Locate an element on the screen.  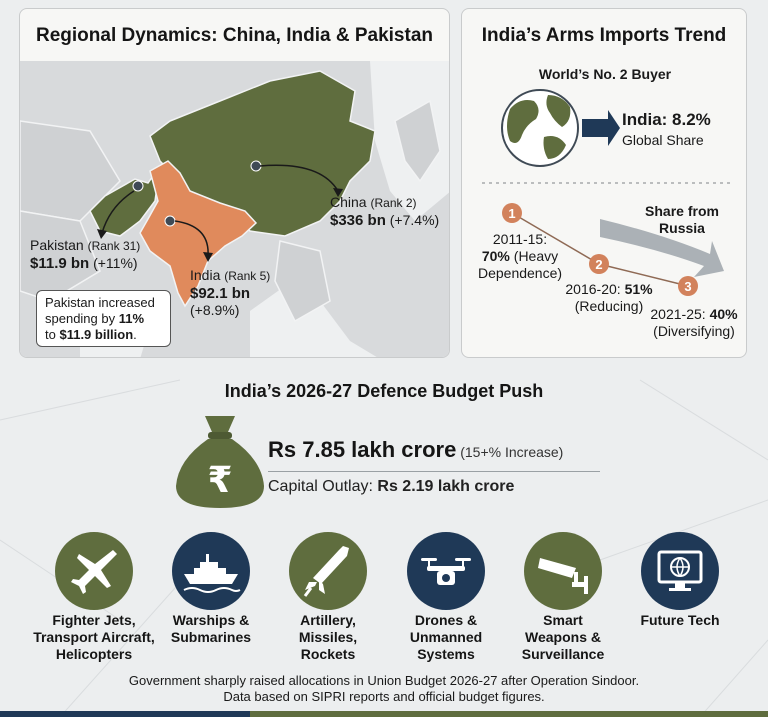
step-1-label: 2011-15: 70% (Heavy Dependence) is located at coordinates (520, 256).